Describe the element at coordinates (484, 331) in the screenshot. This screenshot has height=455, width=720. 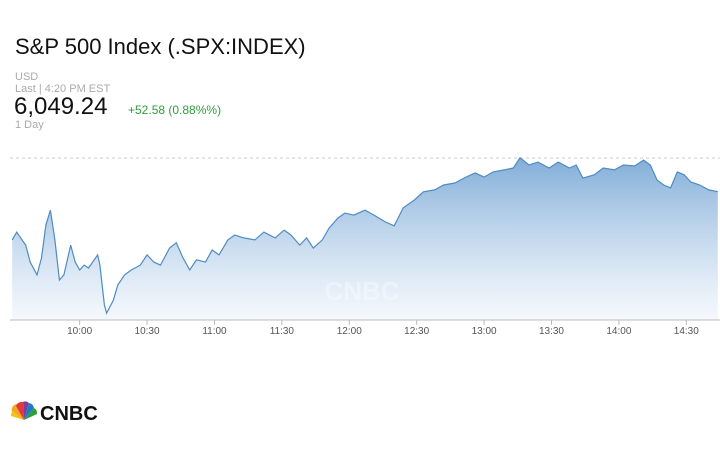
I see `x-tick-label: 13:00` at that location.